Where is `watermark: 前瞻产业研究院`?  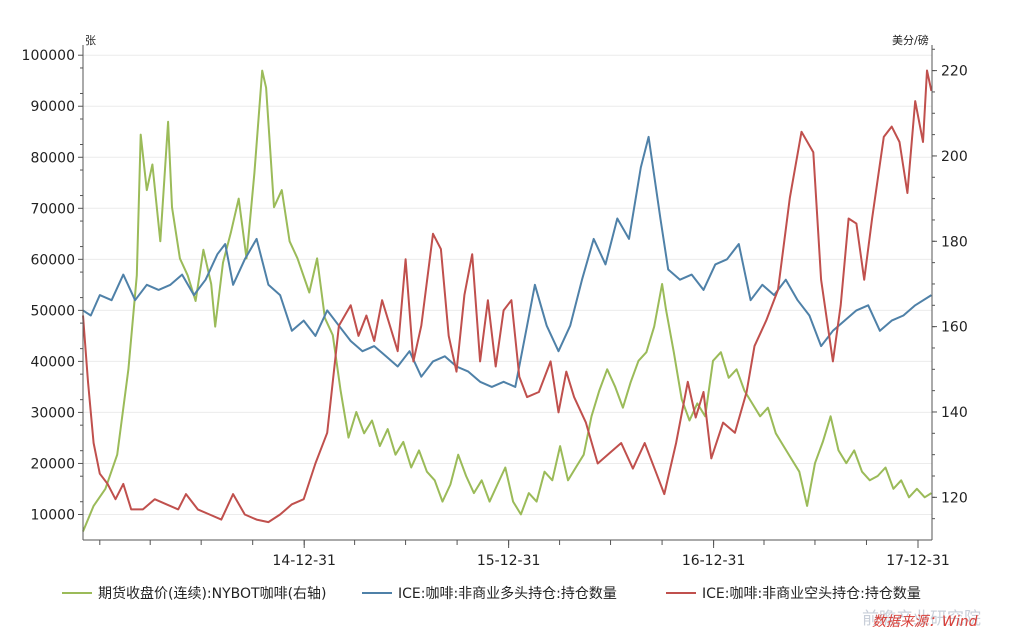
watermark: 前瞻产业研究院 is located at coordinates (921, 619).